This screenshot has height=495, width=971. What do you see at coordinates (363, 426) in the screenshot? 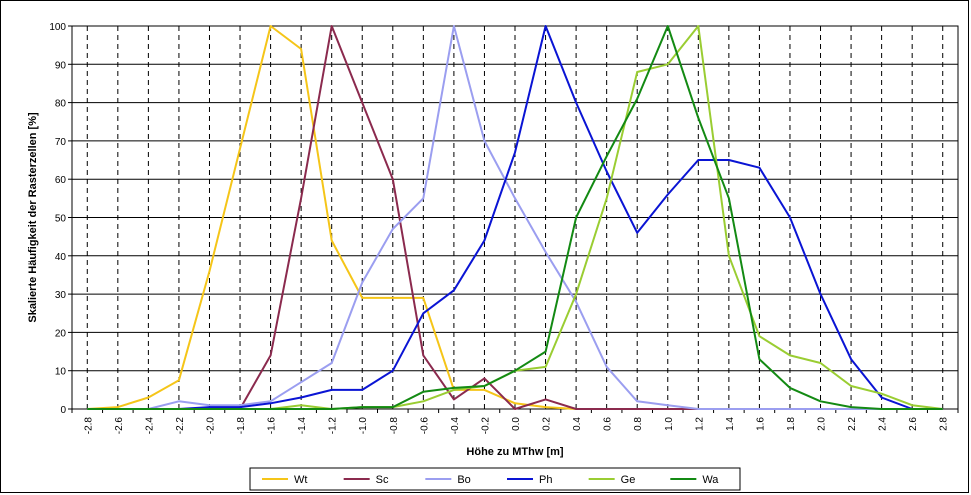
I see `x-tick-label: -1.0` at bounding box center [363, 426].